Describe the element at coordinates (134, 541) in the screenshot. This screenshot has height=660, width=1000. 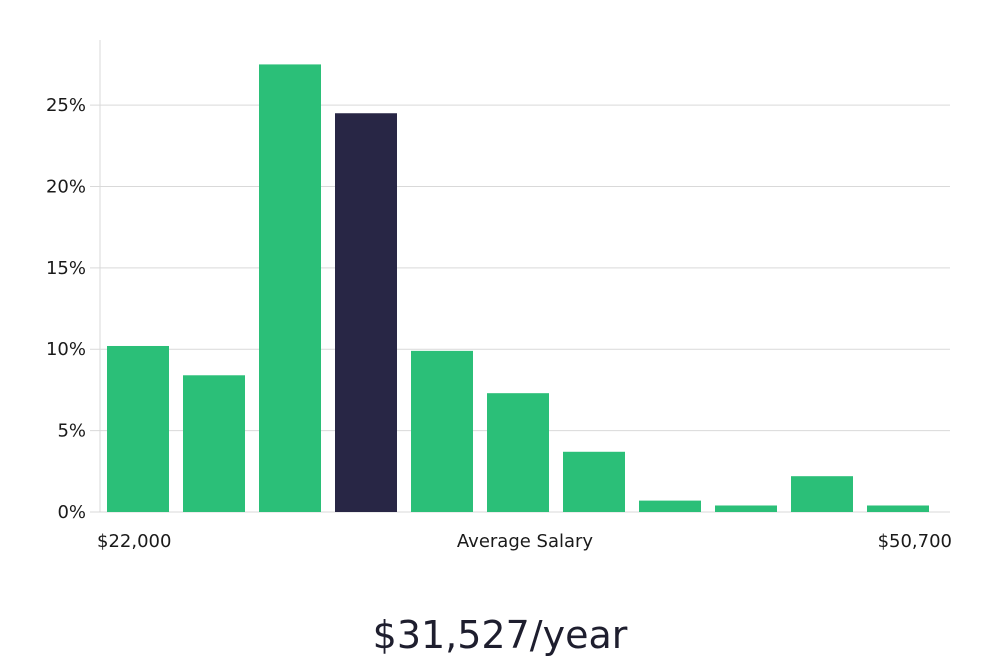
I see `x-min-label: $22,000` at that location.